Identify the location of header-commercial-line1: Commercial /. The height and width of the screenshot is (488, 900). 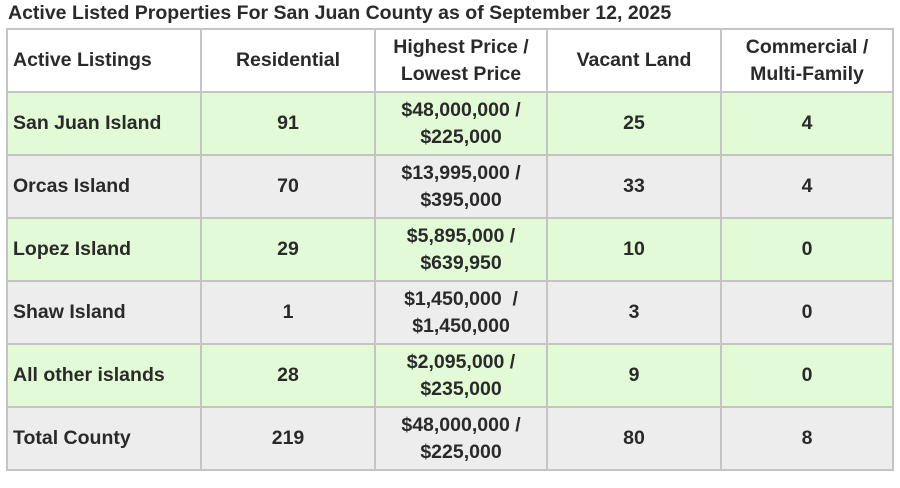
(807, 46).